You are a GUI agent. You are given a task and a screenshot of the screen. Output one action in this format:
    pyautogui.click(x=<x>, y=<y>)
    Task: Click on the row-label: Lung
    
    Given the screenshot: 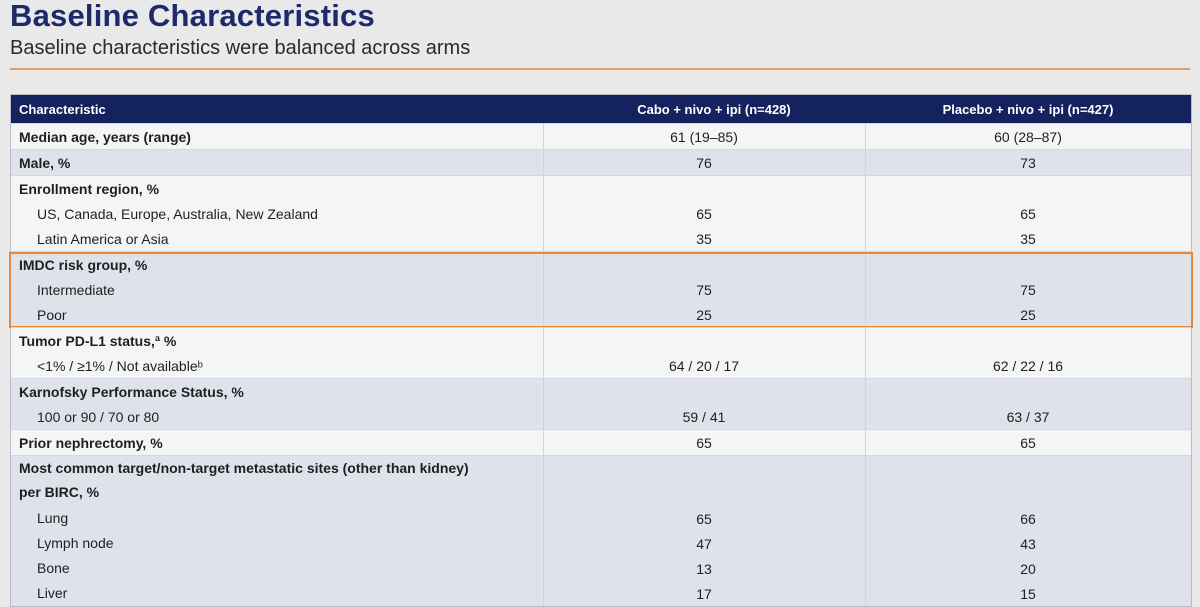 What is the action you would take?
    pyautogui.click(x=53, y=518)
    